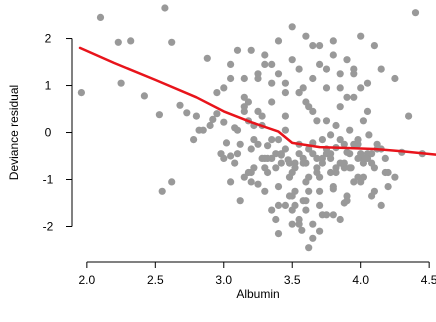  Describe the element at coordinates (292, 280) in the screenshot. I see `x-tick-label: 3.5` at that location.